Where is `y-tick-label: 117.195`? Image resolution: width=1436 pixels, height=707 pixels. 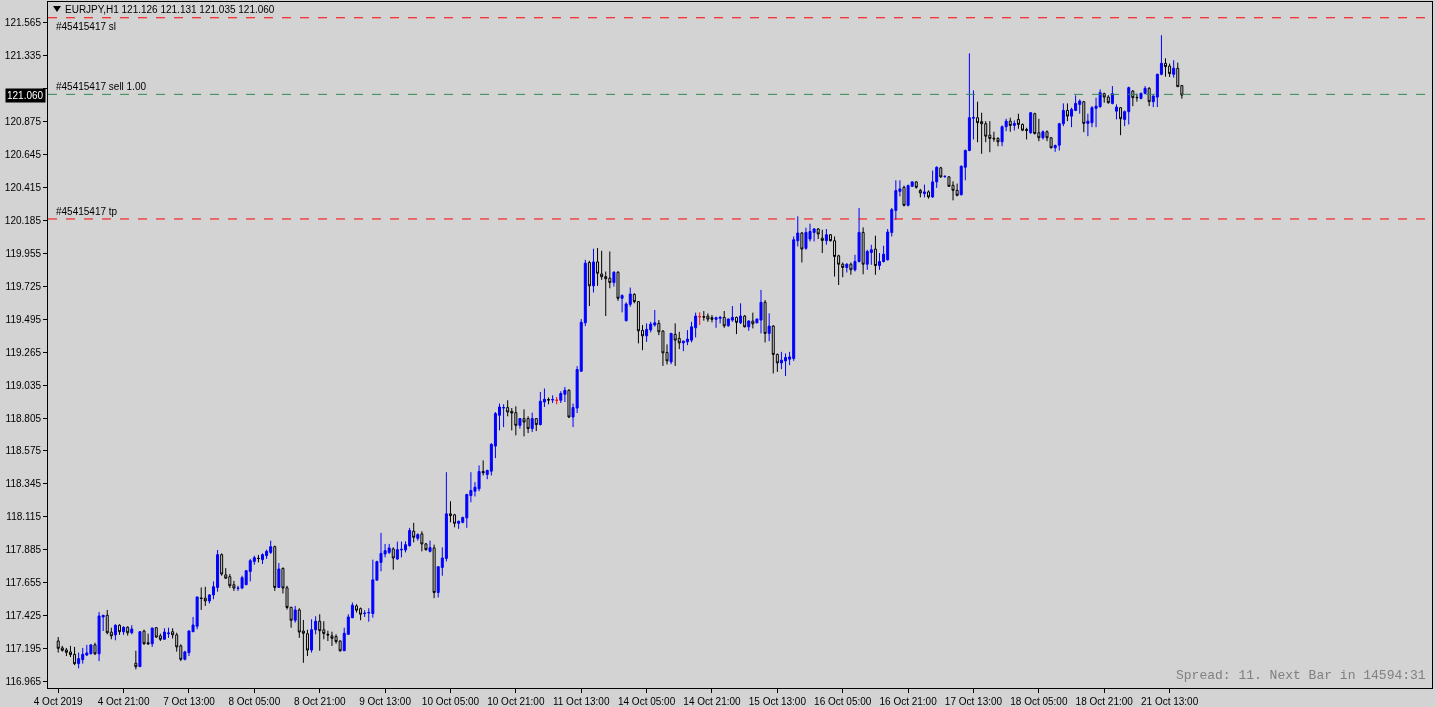 y-tick-label: 117.195 is located at coordinates (23, 649).